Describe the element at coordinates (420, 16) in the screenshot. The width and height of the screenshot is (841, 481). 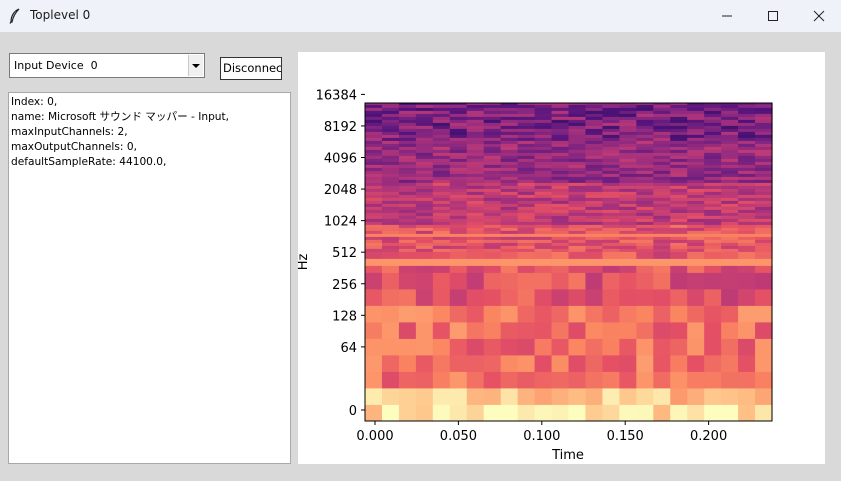
I see `title-bar: Toplevel 0` at that location.